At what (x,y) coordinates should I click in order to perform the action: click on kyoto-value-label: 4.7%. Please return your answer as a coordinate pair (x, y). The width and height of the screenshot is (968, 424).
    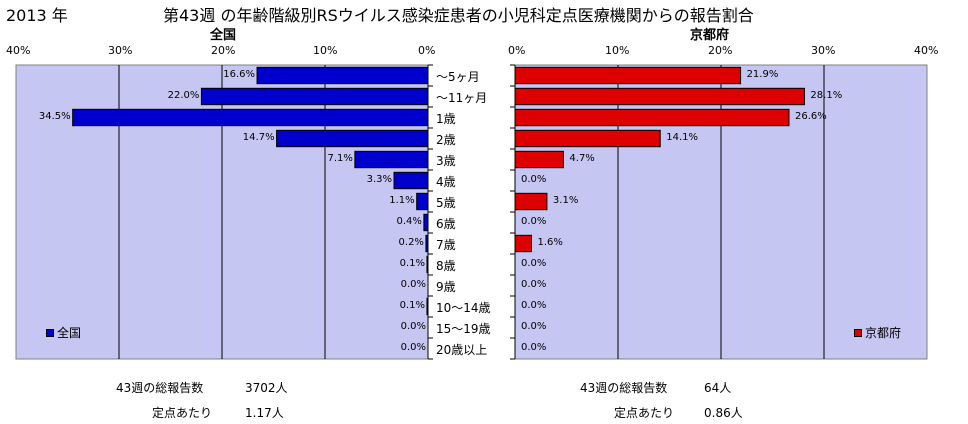
    Looking at the image, I should click on (582, 158).